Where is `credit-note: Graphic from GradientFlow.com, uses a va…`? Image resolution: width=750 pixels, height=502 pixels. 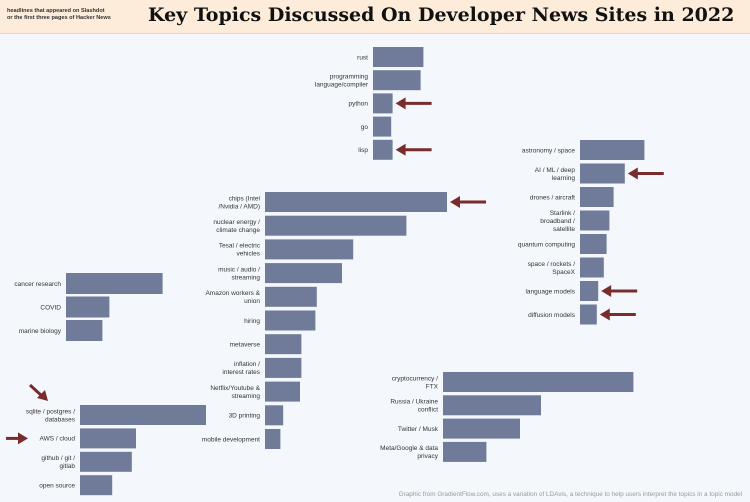
credit-note: Graphic from GradientFlow.com, uses a va… is located at coordinates (570, 494).